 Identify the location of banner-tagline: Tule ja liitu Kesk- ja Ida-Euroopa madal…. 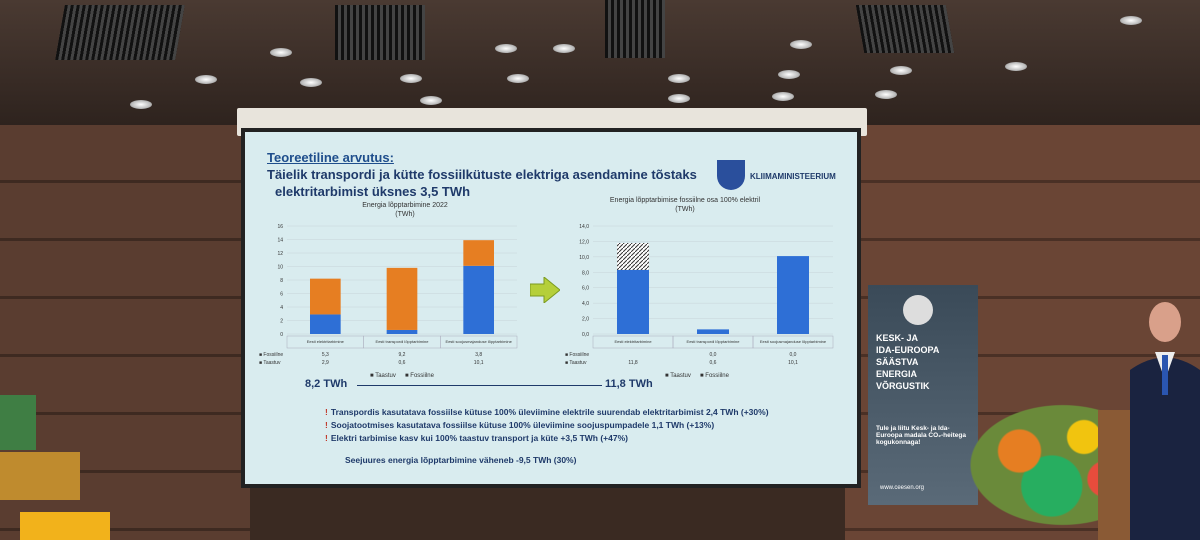
(921, 435).